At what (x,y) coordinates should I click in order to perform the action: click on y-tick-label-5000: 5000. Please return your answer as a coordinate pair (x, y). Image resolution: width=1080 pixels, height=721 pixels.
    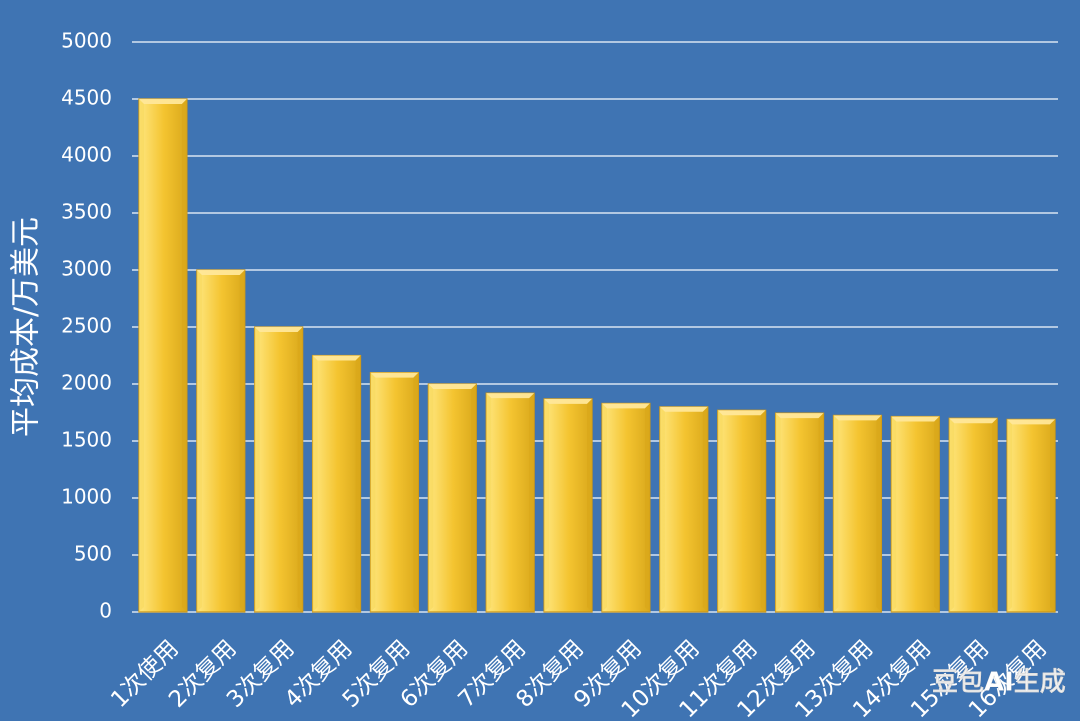
    Looking at the image, I should click on (86, 41).